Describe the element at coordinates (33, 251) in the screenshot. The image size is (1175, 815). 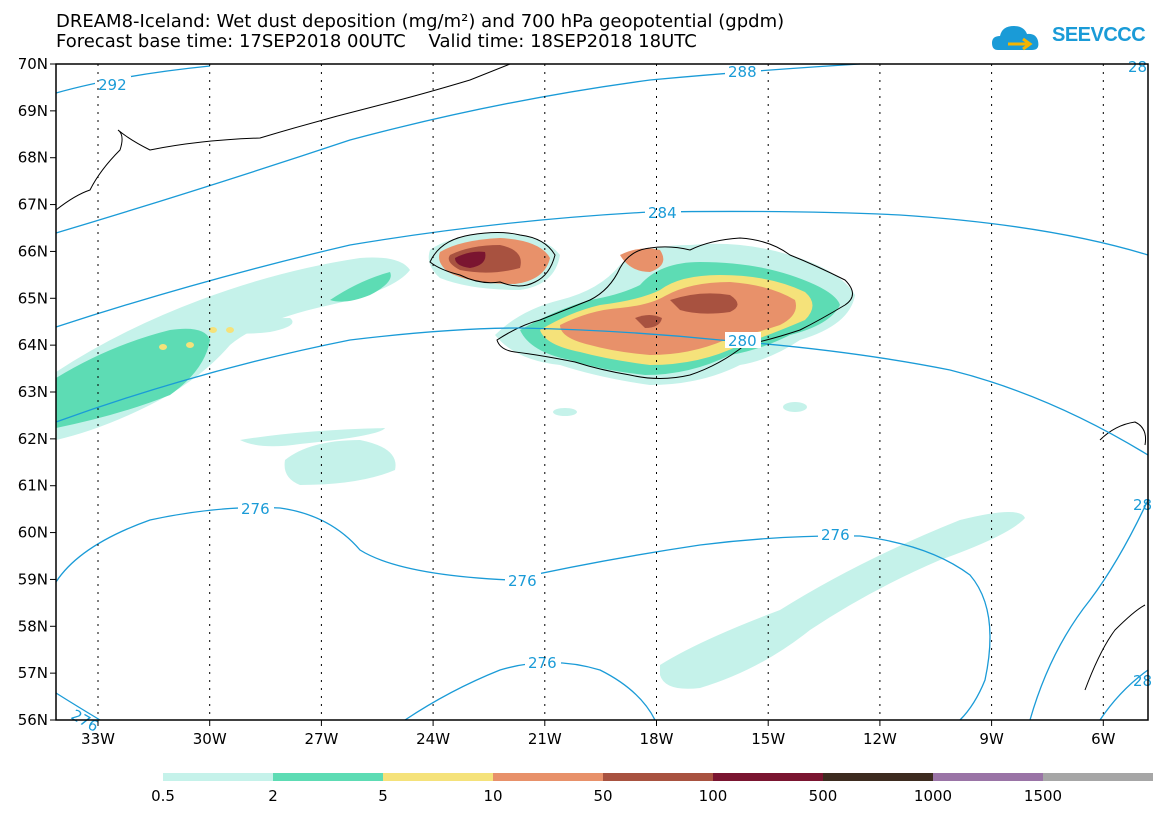
I see `lat-label: 66N` at that location.